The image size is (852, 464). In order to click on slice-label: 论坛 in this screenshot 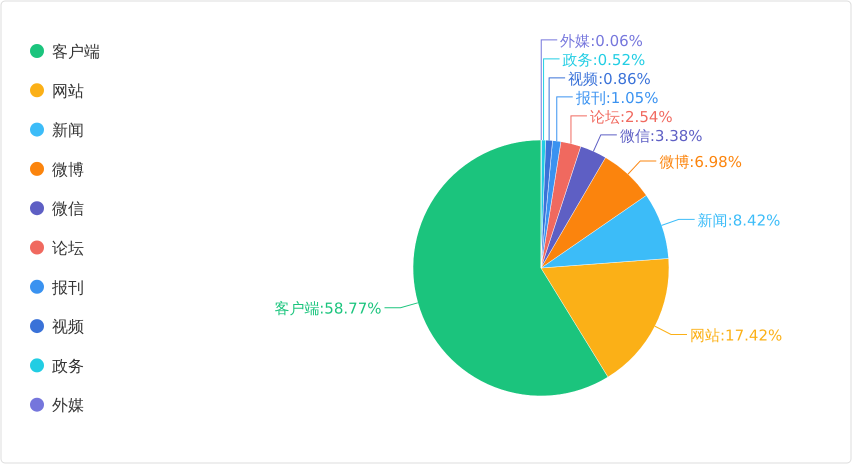, I will do `click(605, 117)`.